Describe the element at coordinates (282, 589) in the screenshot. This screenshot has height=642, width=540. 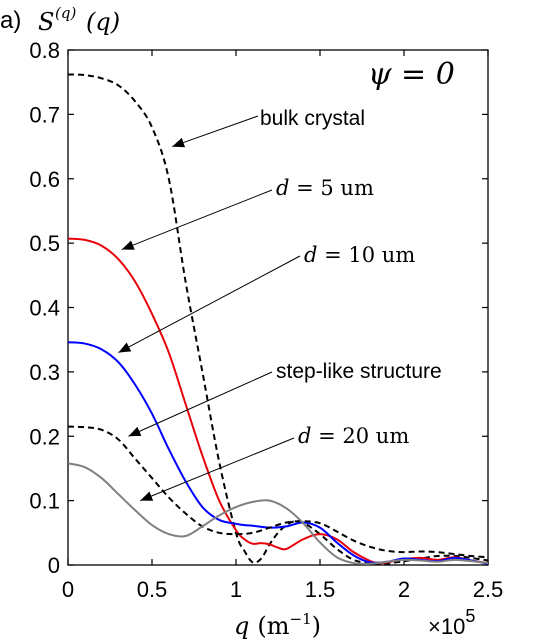
I see `x-tick-labels: 0 0.5 1 1.5 2 2.5` at that location.